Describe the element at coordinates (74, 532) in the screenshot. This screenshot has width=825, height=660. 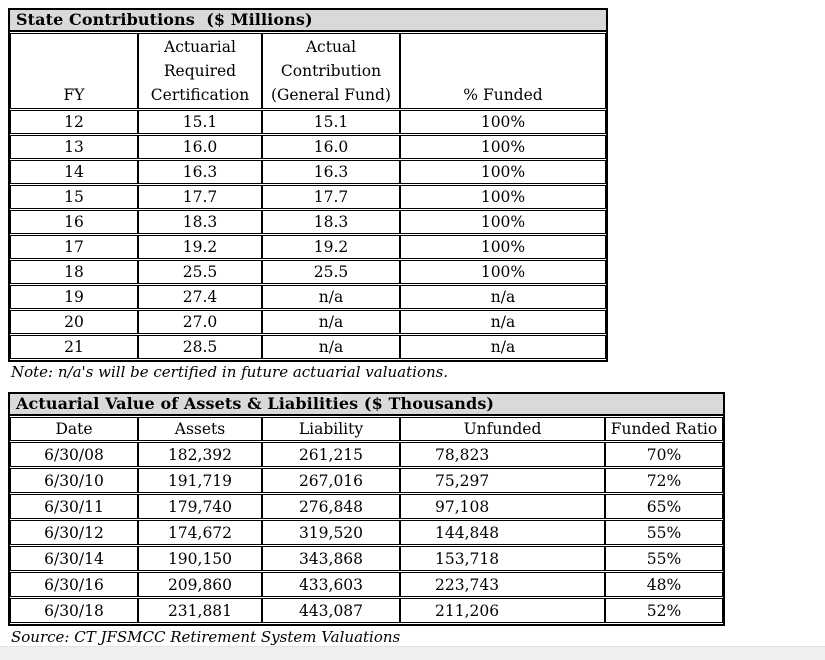
I see `table-cell: 6/30/12` at that location.